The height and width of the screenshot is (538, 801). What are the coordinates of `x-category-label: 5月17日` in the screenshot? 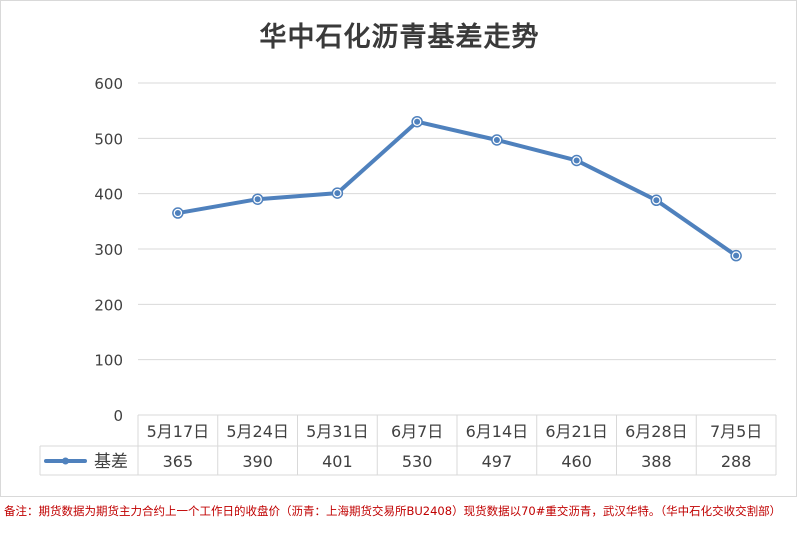 It's located at (178, 431).